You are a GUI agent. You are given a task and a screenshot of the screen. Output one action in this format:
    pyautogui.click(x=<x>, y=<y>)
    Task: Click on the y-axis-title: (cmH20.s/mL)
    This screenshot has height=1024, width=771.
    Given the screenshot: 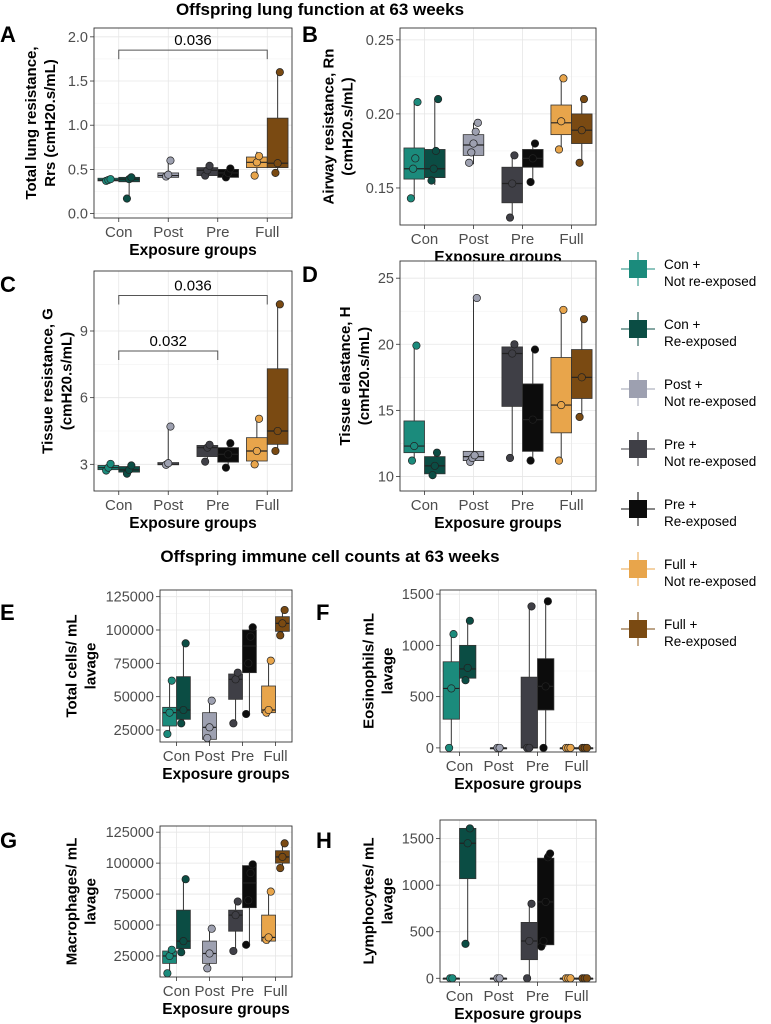 What is the action you would take?
    pyautogui.click(x=347, y=126)
    